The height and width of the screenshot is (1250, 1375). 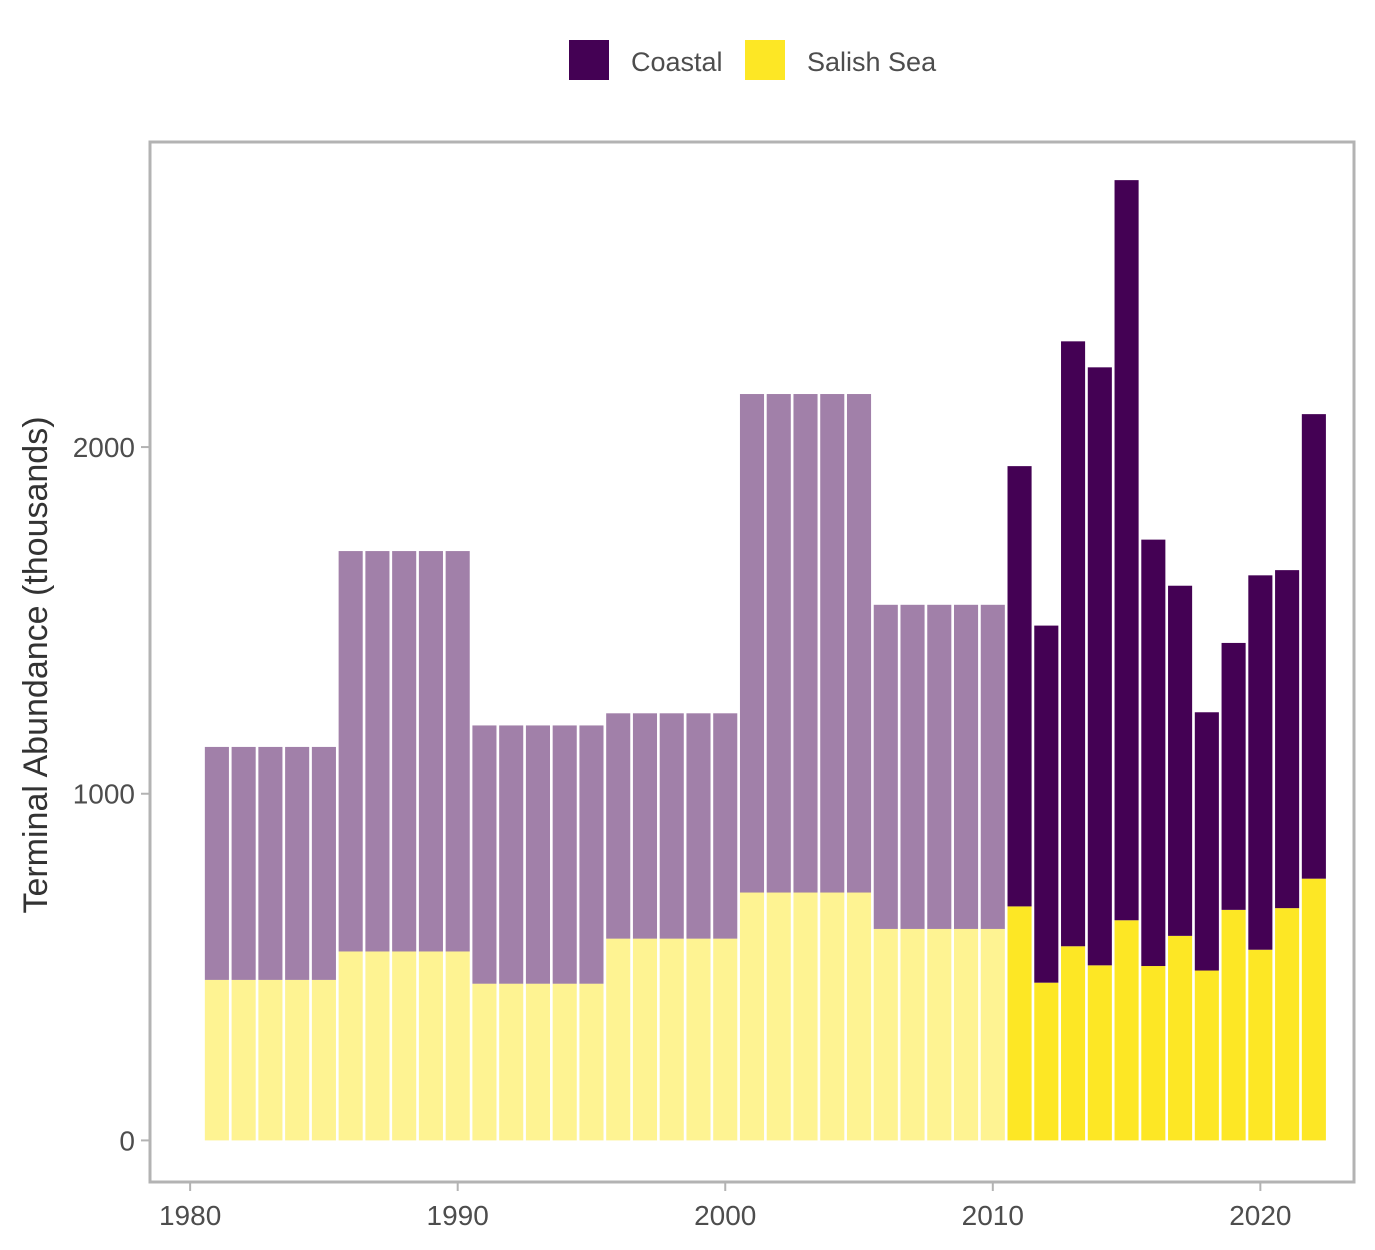 I want to click on bar-coastal-2014, so click(x=1099, y=666).